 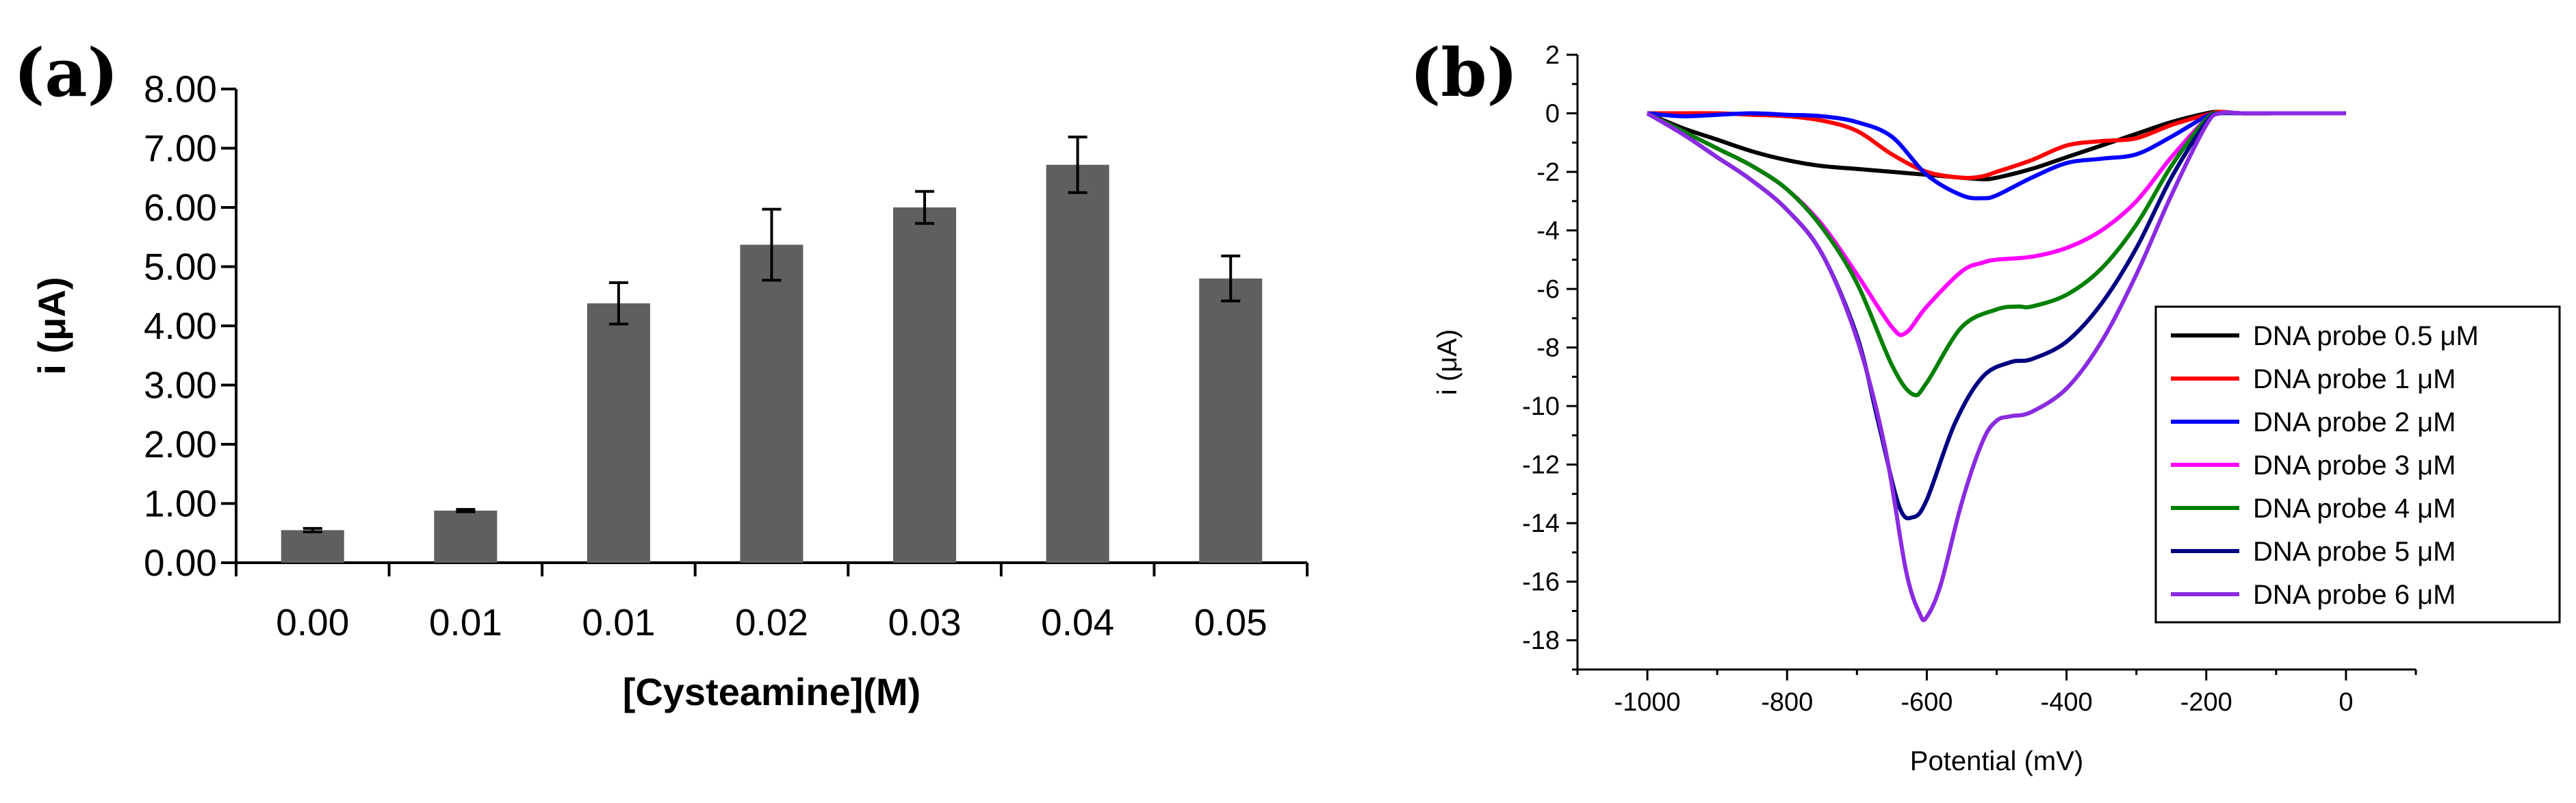 What do you see at coordinates (1541, 466) in the screenshot?
I see `y-tick-label: -12` at bounding box center [1541, 466].